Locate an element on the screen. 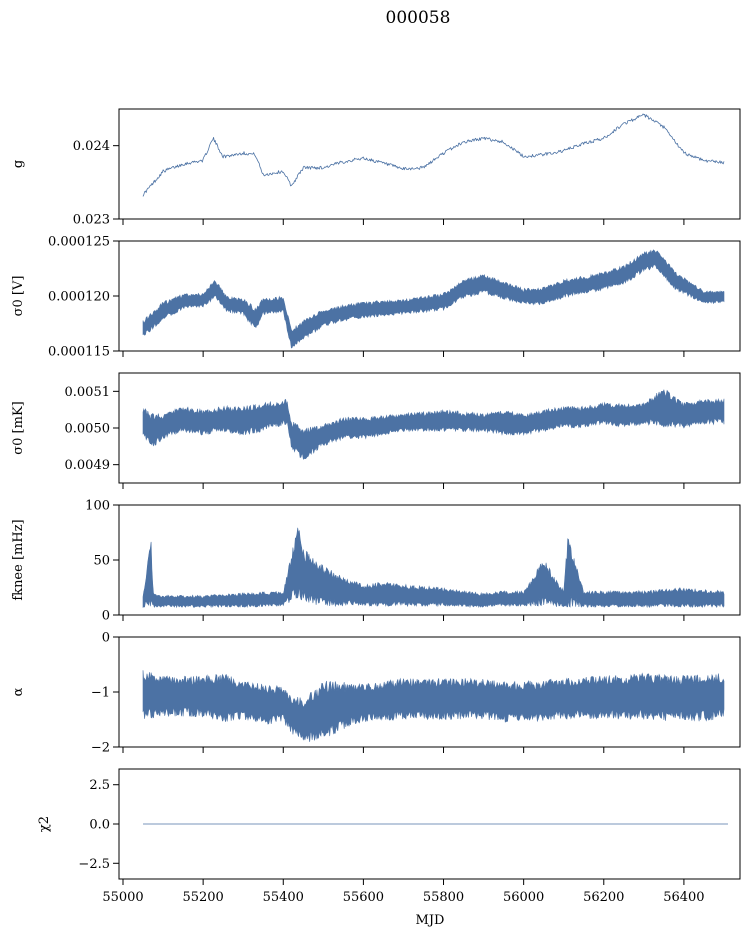  y-tick-label: 2.5 is located at coordinates (99, 785).